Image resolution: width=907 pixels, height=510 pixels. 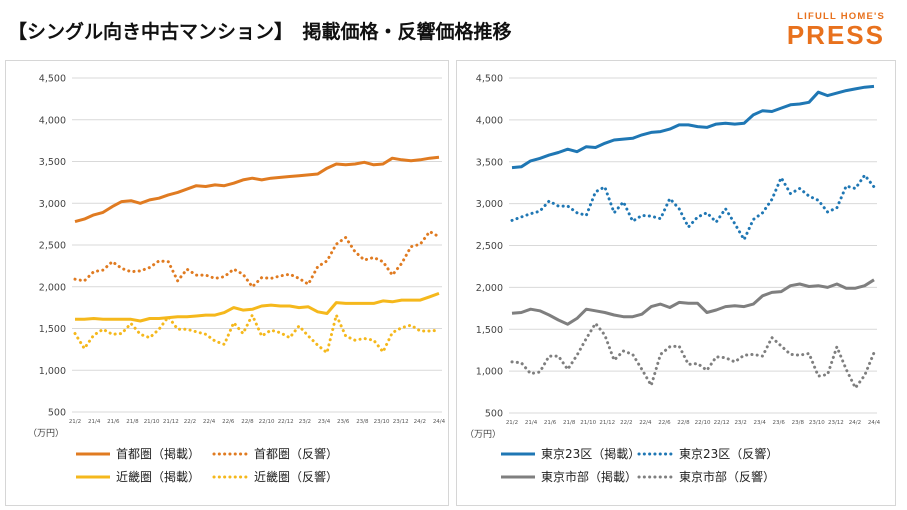 What do you see at coordinates (158, 476) in the screenshot?
I see `legend-label: 近畿圏（掲載）` at bounding box center [158, 476].